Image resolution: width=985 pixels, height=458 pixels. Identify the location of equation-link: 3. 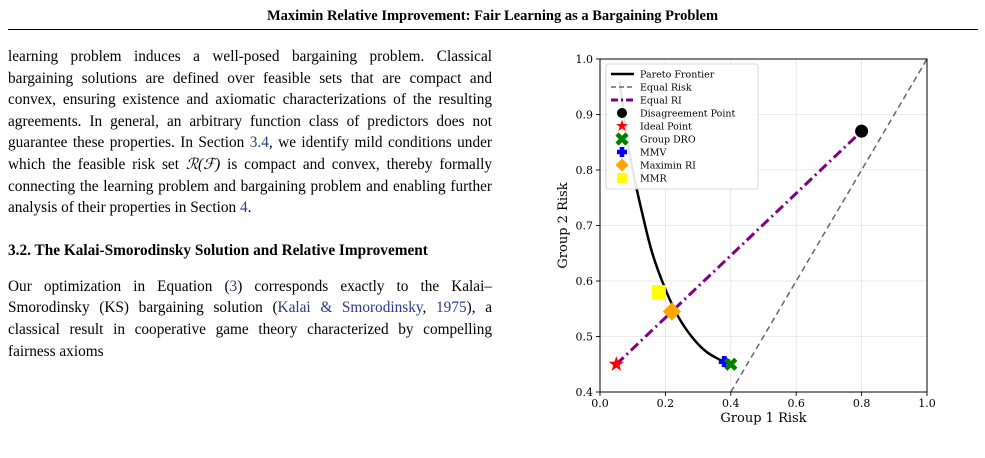
(233, 286).